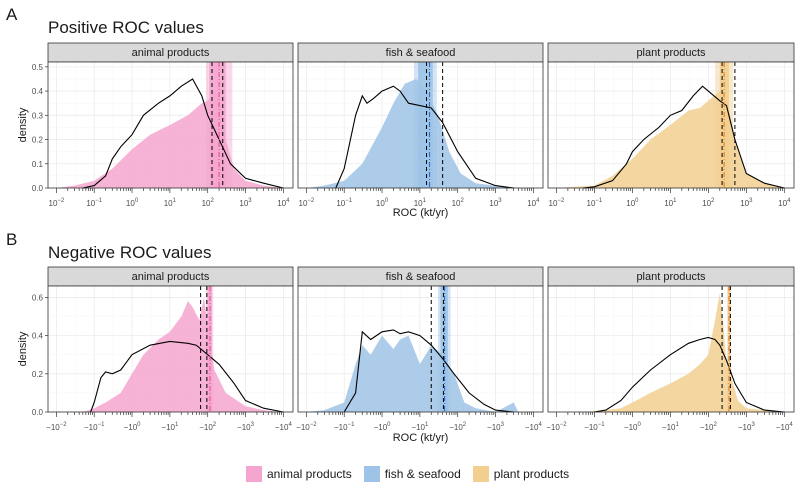 This screenshot has width=800, height=500. I want to click on y-tick-label: 0.3, so click(38, 115).